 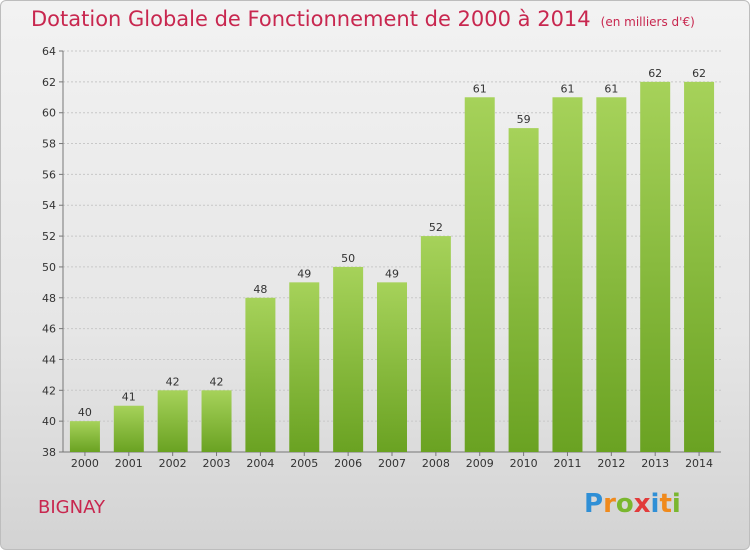 I want to click on x-tick-label: 2001, so click(x=129, y=463).